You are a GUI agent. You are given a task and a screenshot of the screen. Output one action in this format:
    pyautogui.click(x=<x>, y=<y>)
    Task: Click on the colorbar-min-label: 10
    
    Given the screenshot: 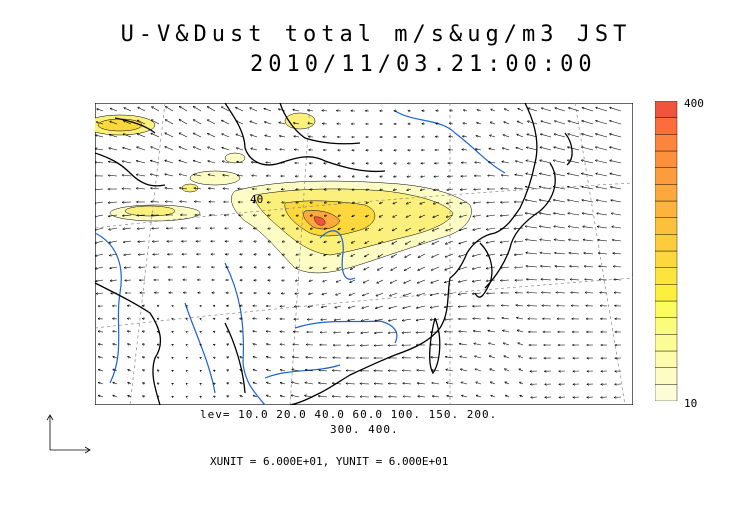 What is the action you would take?
    pyautogui.click(x=691, y=403)
    